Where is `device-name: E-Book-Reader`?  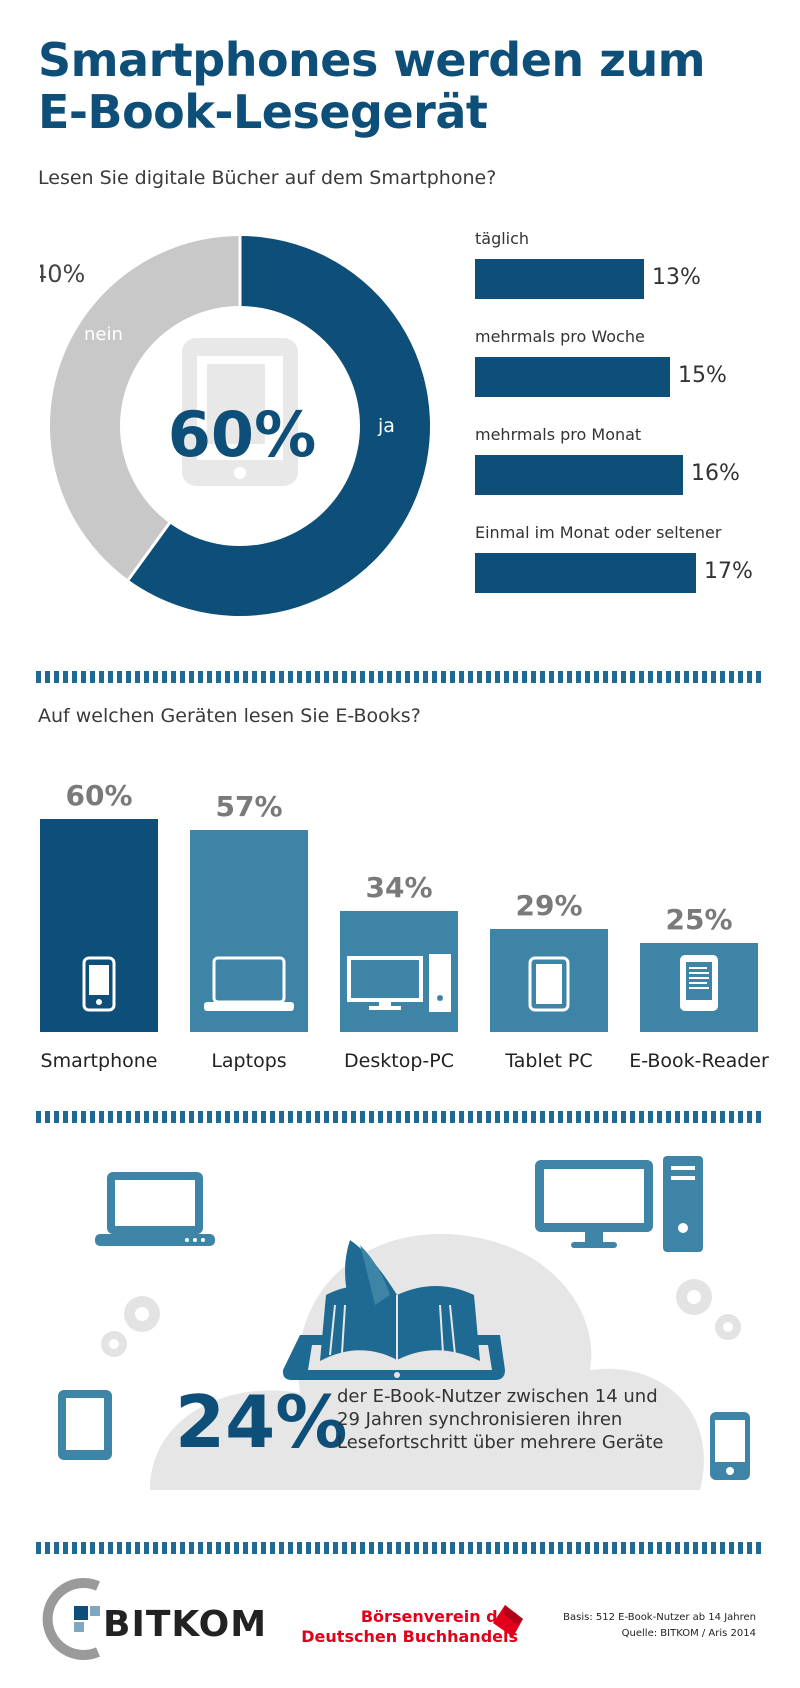 device-name: E-Book-Reader is located at coordinates (699, 1061).